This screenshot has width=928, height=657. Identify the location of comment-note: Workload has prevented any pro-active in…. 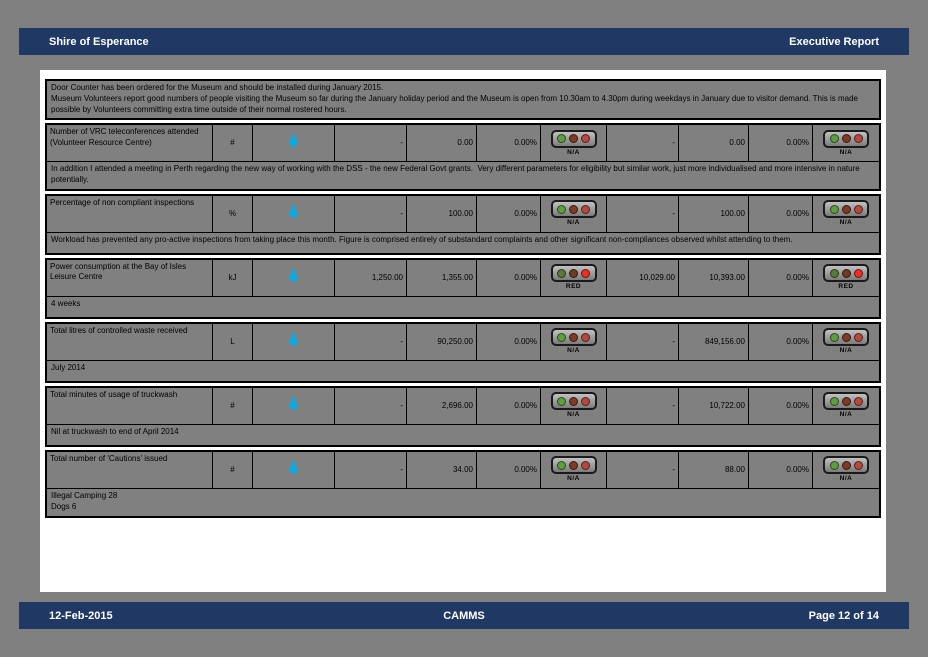
(422, 239).